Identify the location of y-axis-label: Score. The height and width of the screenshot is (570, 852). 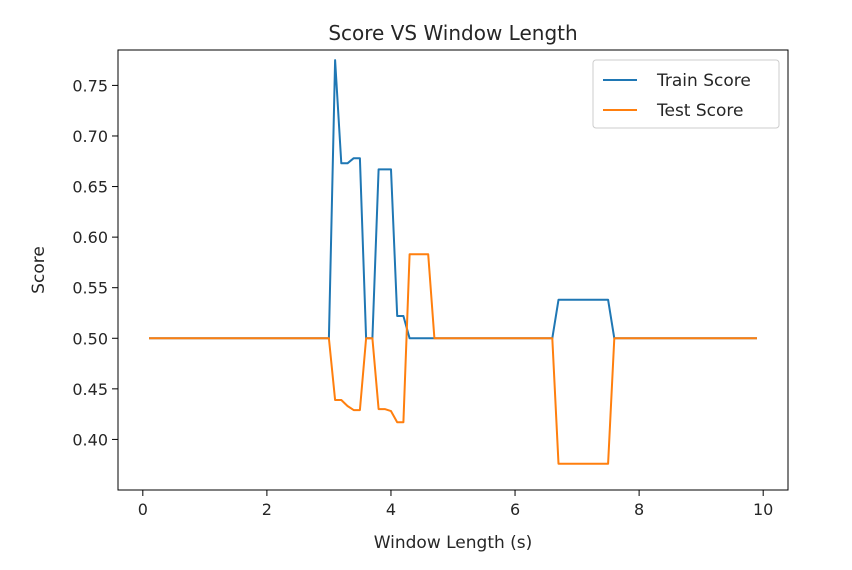
(39, 270).